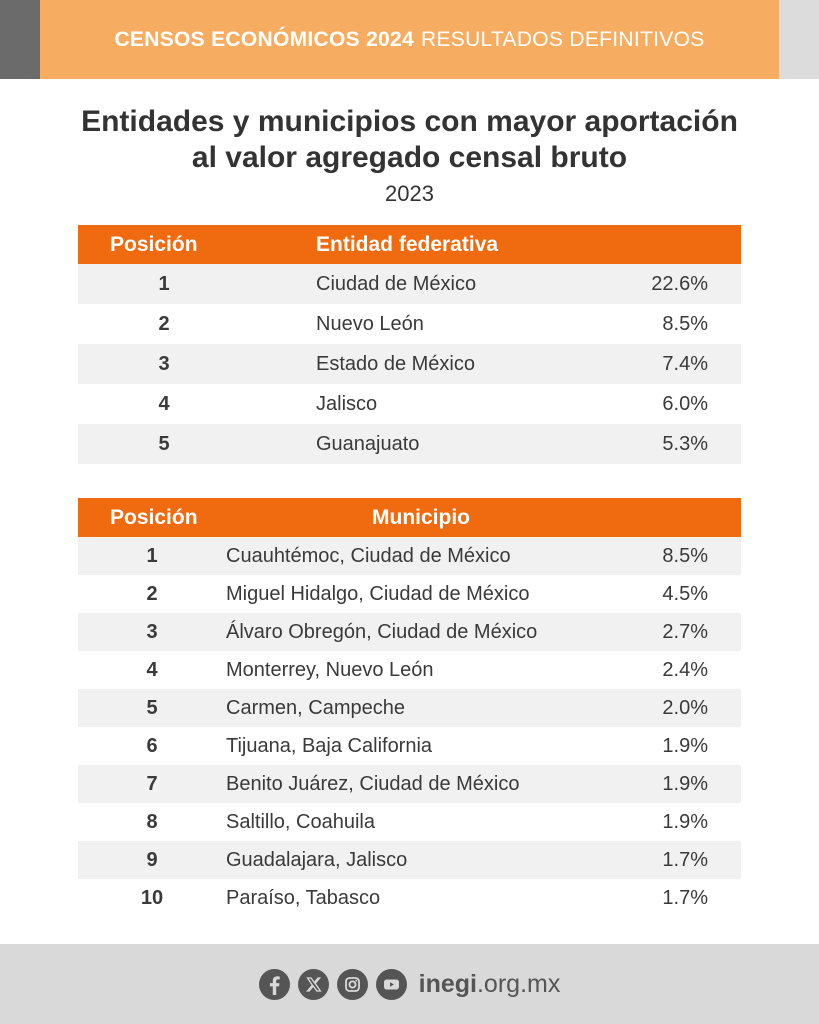  I want to click on row-percent: 5.3%, so click(688, 444).